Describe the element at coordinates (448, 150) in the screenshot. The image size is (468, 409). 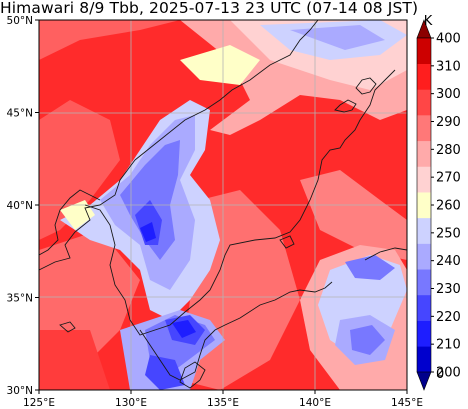
I see `colorbar-level-label: 280` at that location.